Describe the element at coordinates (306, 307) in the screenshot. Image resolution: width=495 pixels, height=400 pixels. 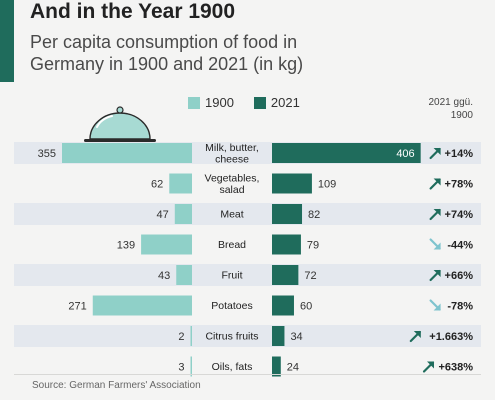
I see `value-2021-5: 60` at that location.